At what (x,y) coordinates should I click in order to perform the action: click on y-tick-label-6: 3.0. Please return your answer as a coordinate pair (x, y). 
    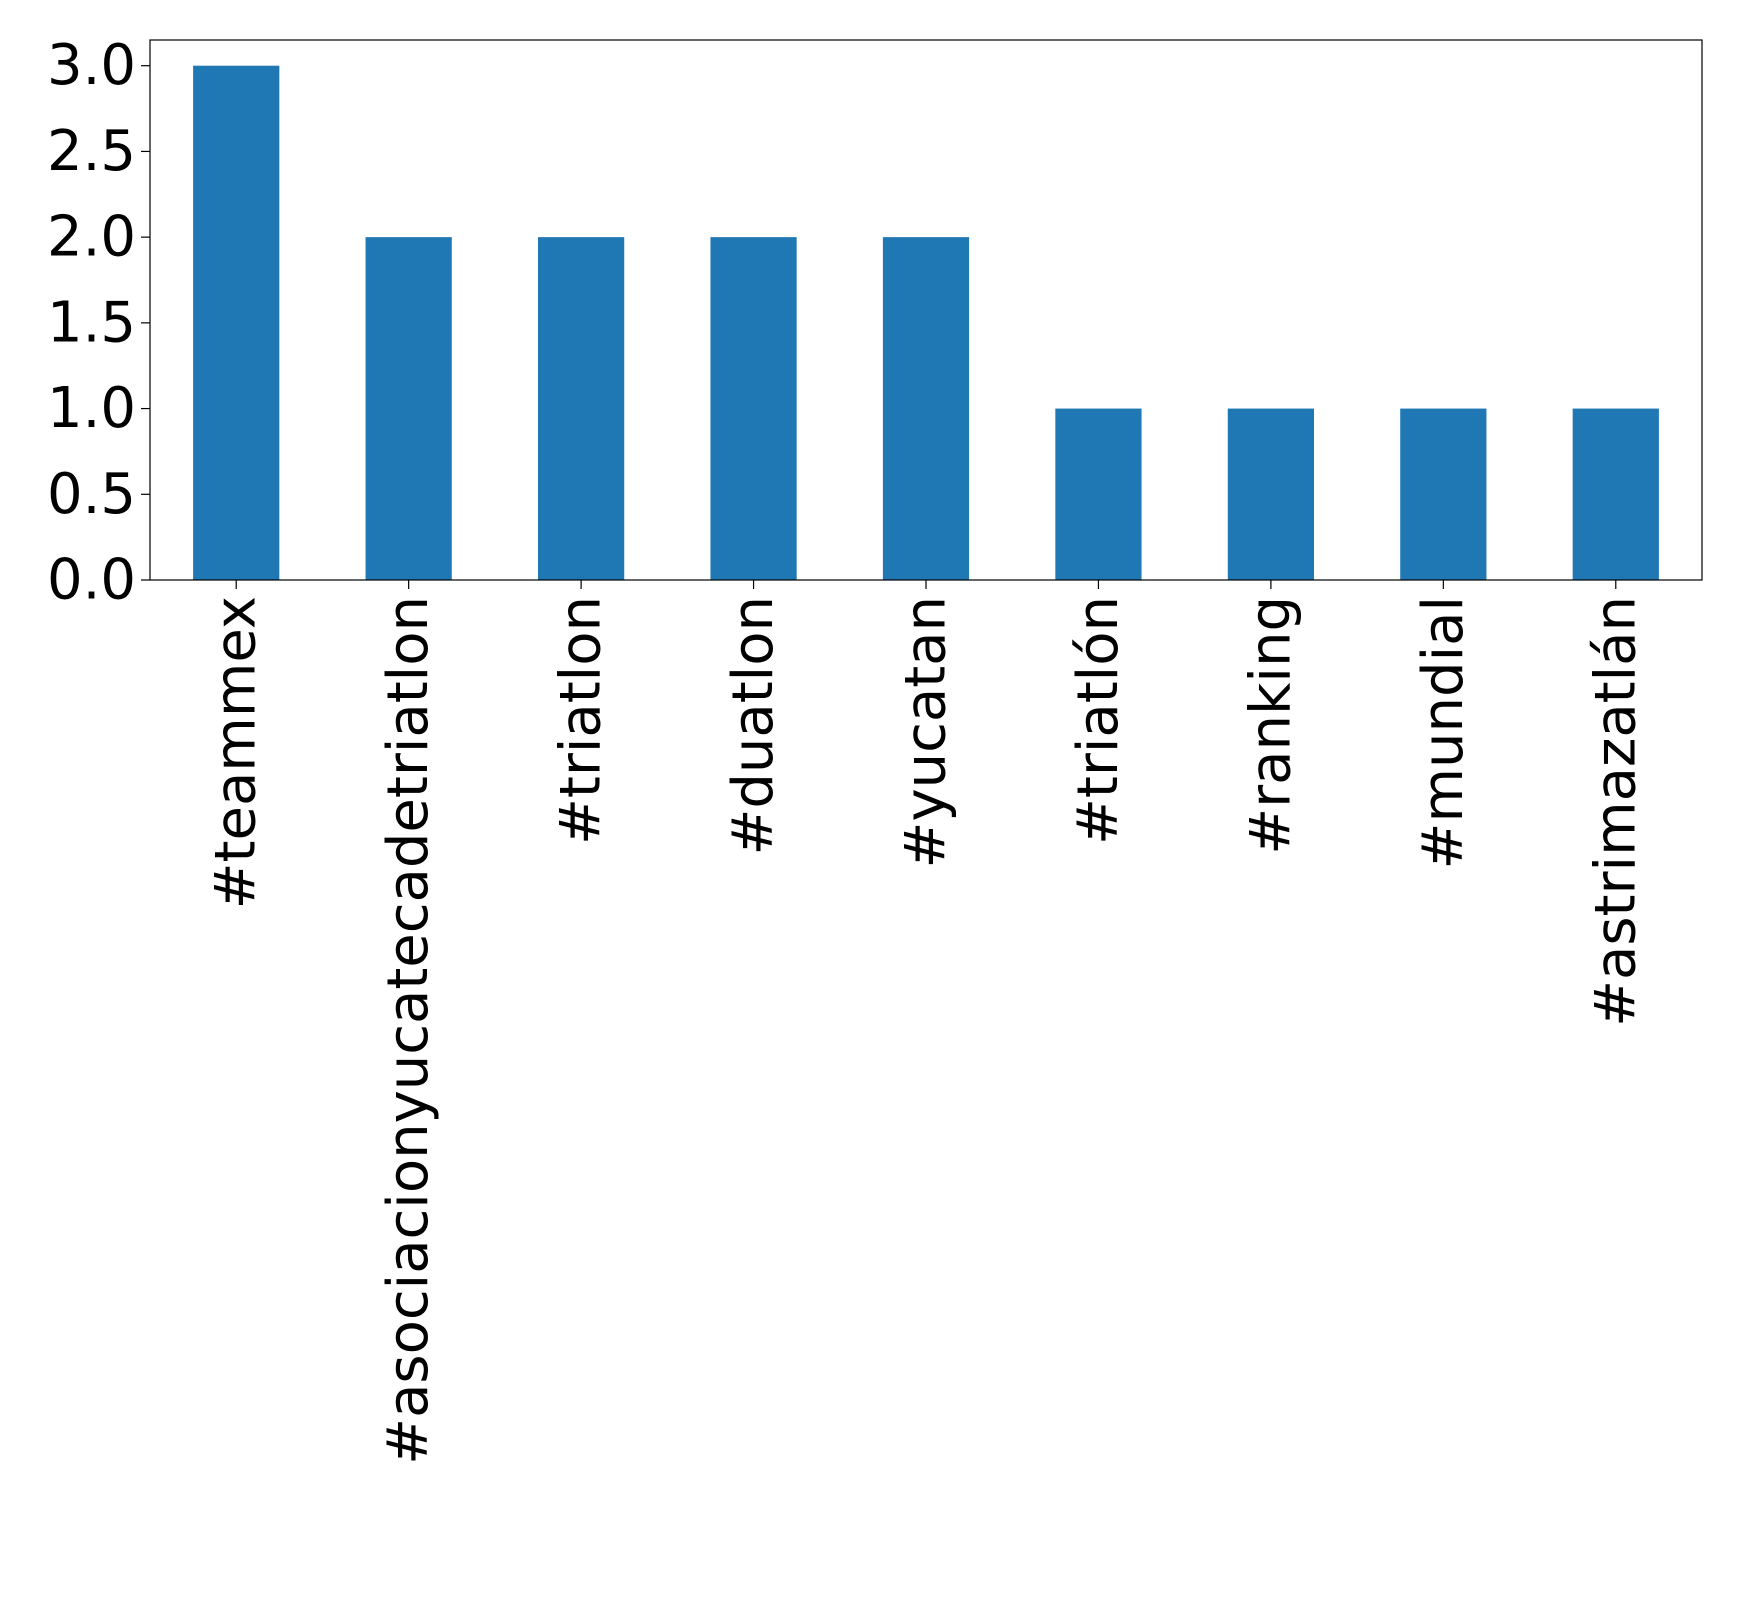
    Looking at the image, I should click on (91, 65).